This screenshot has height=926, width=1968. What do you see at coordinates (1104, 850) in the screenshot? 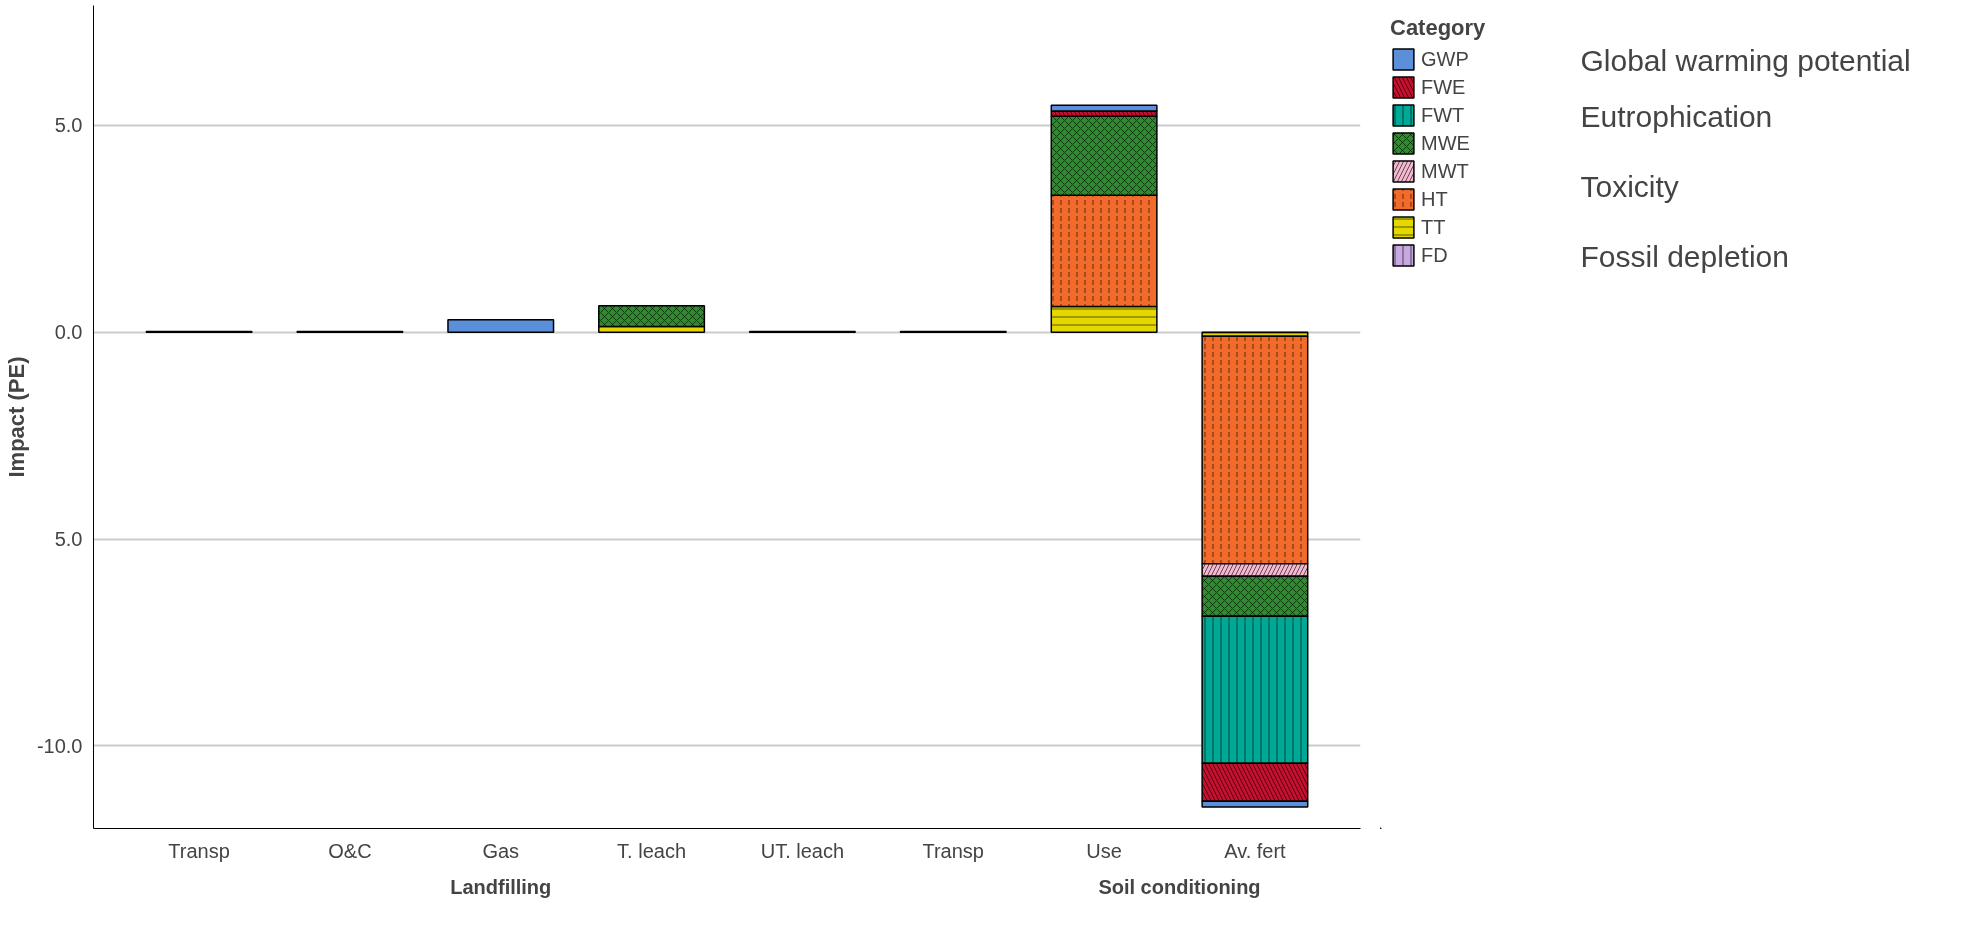
I see `x-tick-label: Use` at bounding box center [1104, 850].